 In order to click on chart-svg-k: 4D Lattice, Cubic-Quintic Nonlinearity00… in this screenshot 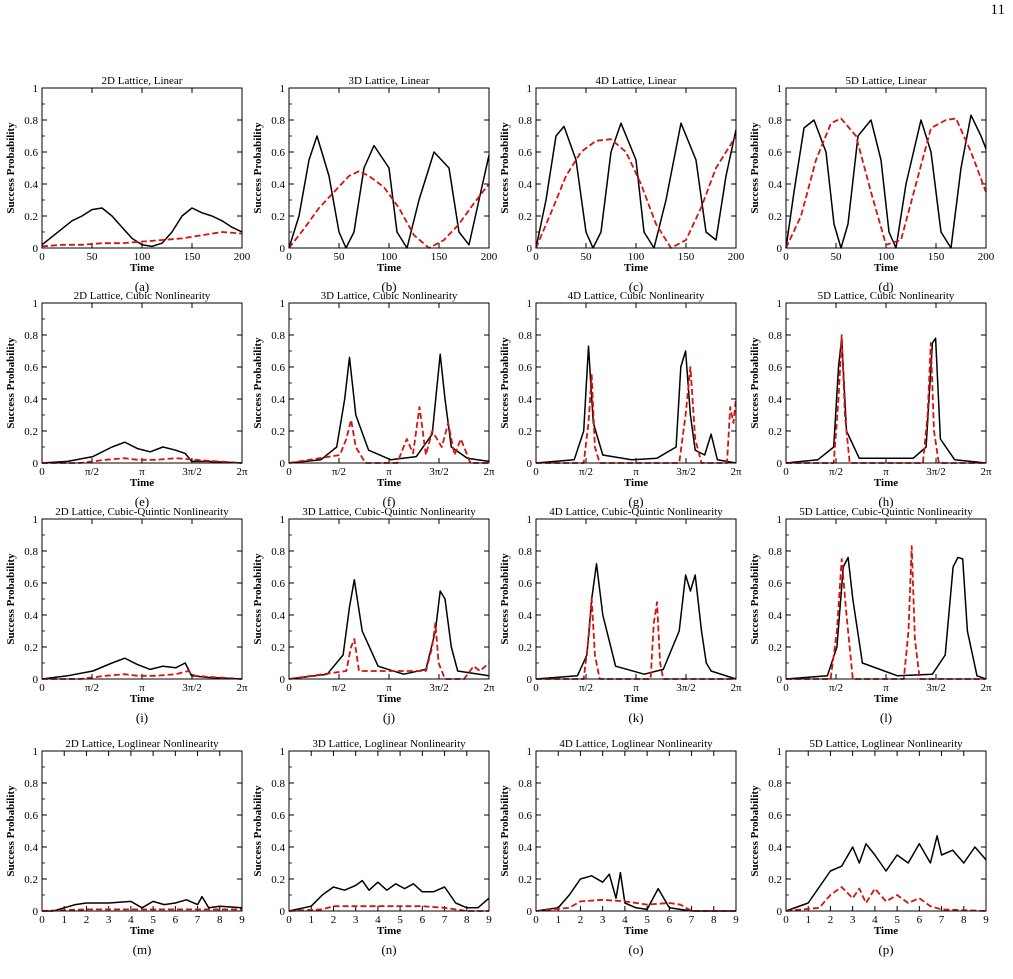, I will do `click(620, 615)`.